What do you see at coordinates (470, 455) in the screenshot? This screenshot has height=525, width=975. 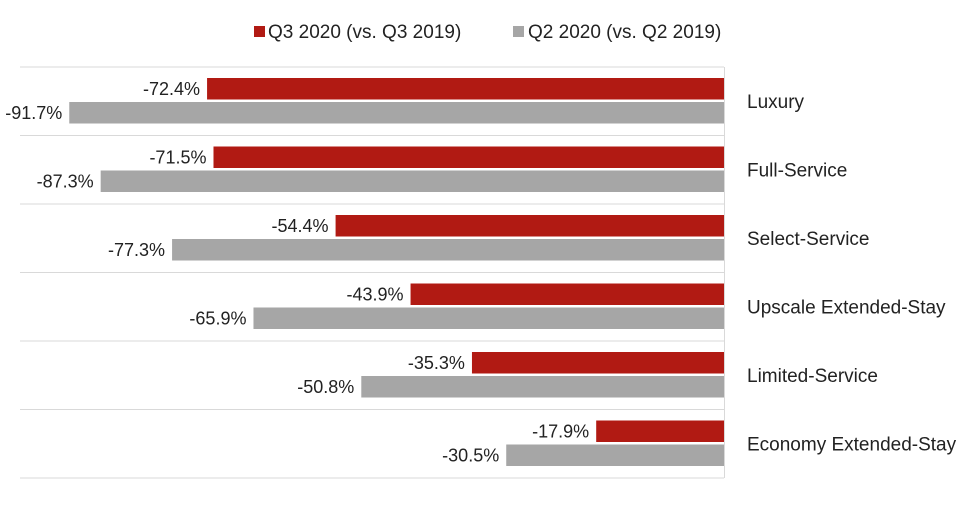 I see `data-label-economy-extended-stay-series-2: -30.5%` at bounding box center [470, 455].